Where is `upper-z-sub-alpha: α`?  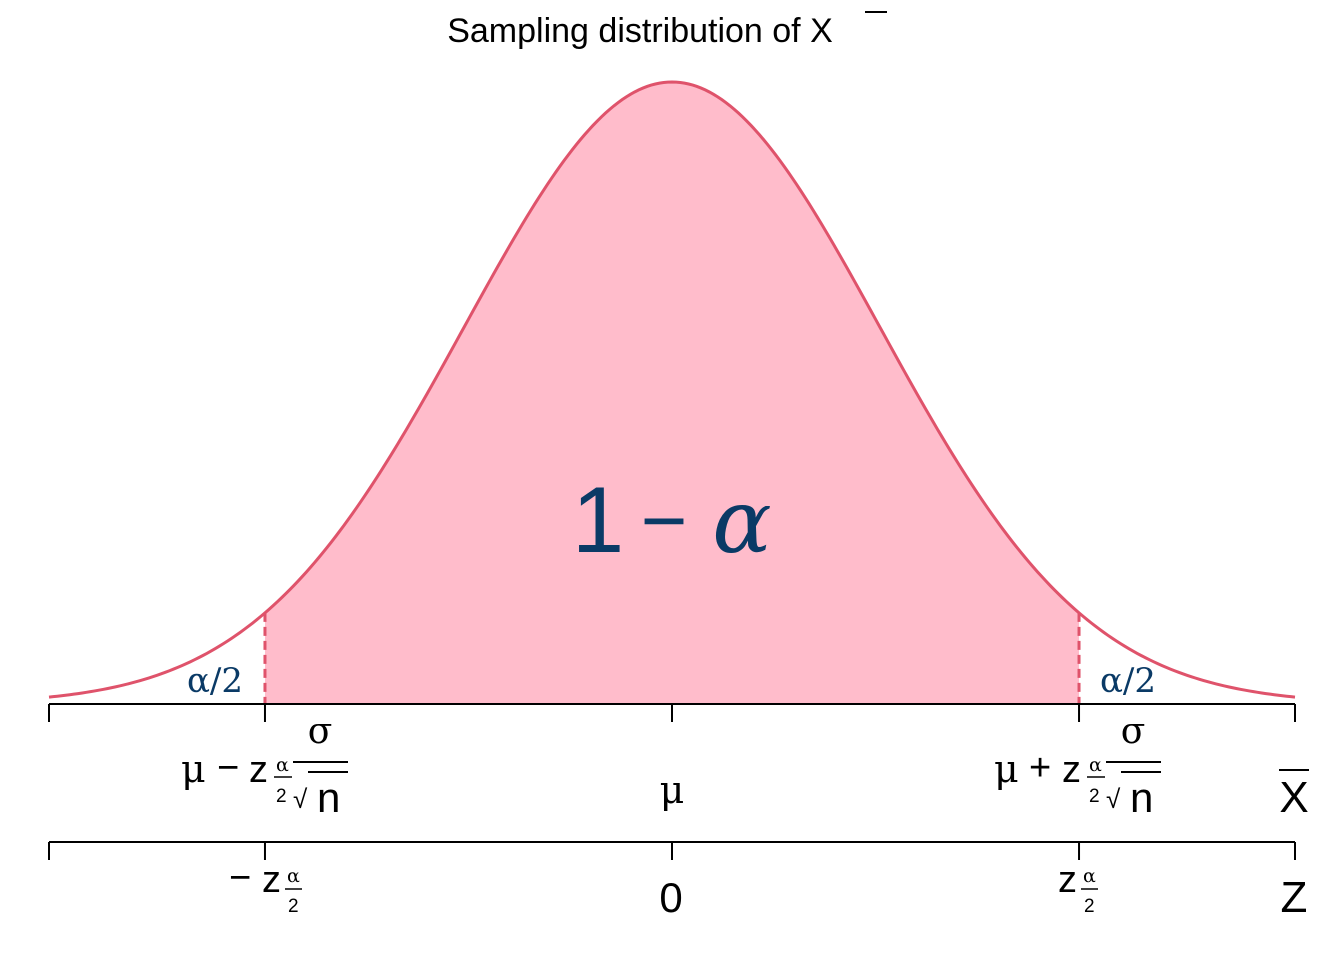 upper-z-sub-alpha: α is located at coordinates (1095, 765).